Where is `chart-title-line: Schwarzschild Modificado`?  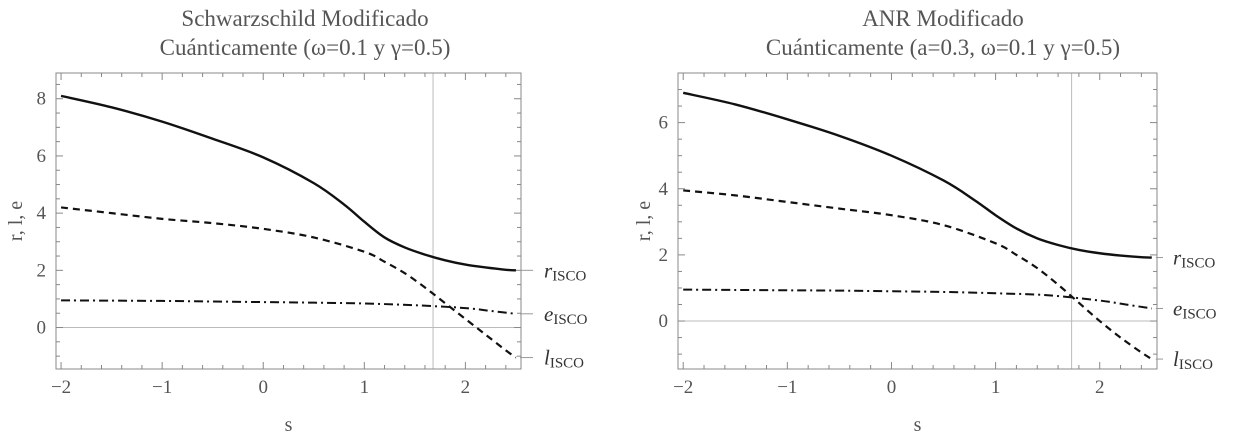 chart-title-line: Schwarzschild Modificado is located at coordinates (304, 18).